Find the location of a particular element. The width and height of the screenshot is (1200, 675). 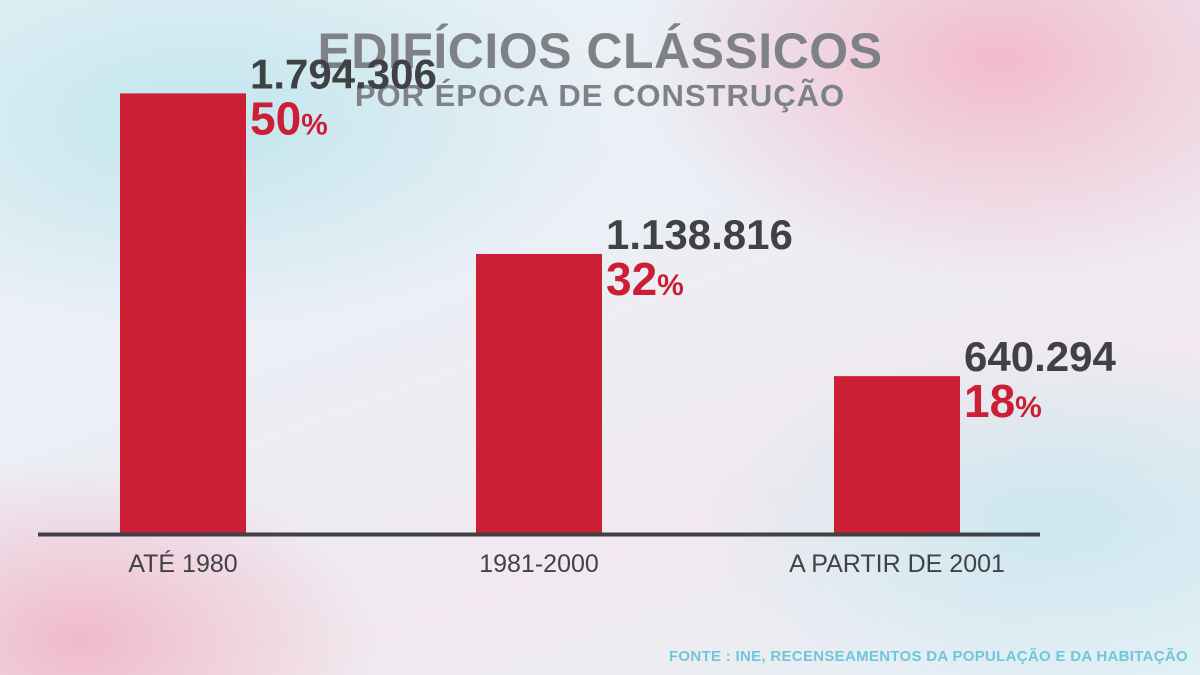

value-label-2: 640.294 is located at coordinates (1040, 356).